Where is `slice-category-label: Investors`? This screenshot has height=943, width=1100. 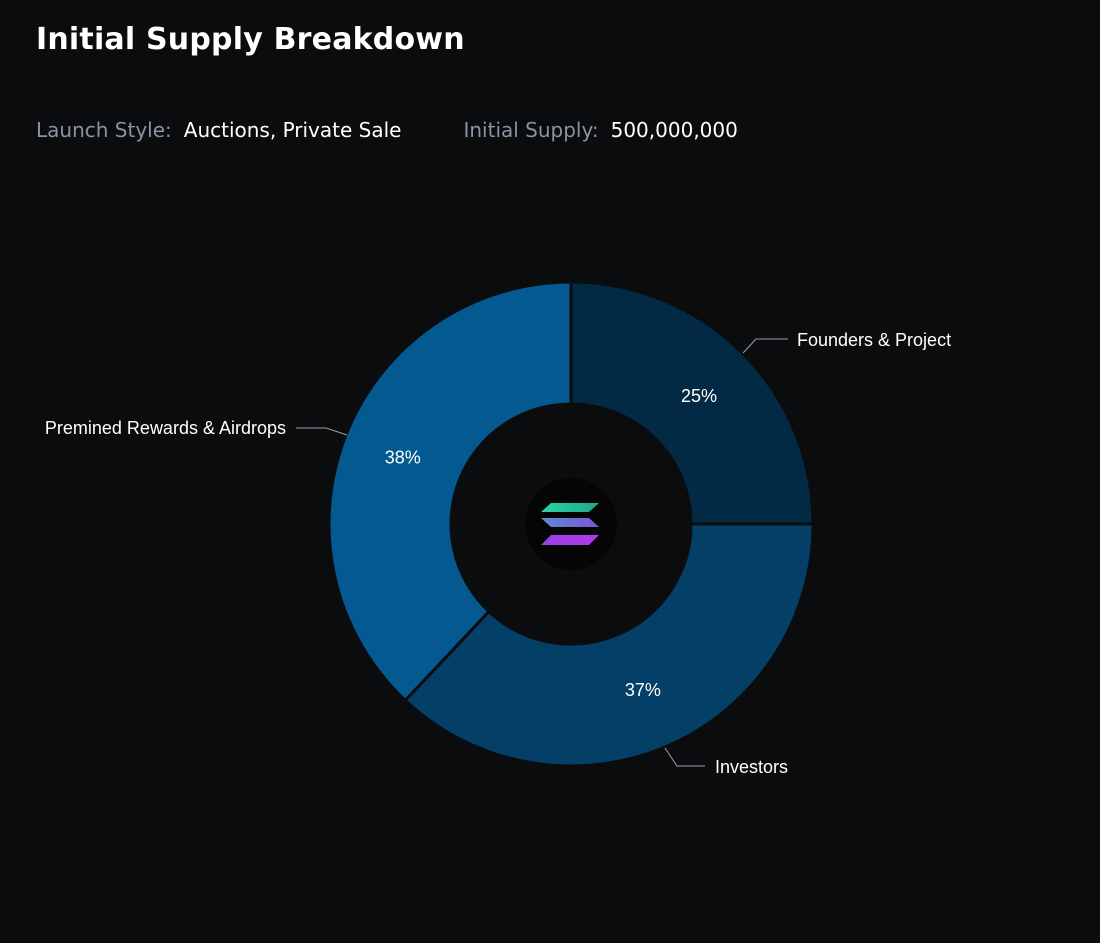 slice-category-label: Investors is located at coordinates (751, 767).